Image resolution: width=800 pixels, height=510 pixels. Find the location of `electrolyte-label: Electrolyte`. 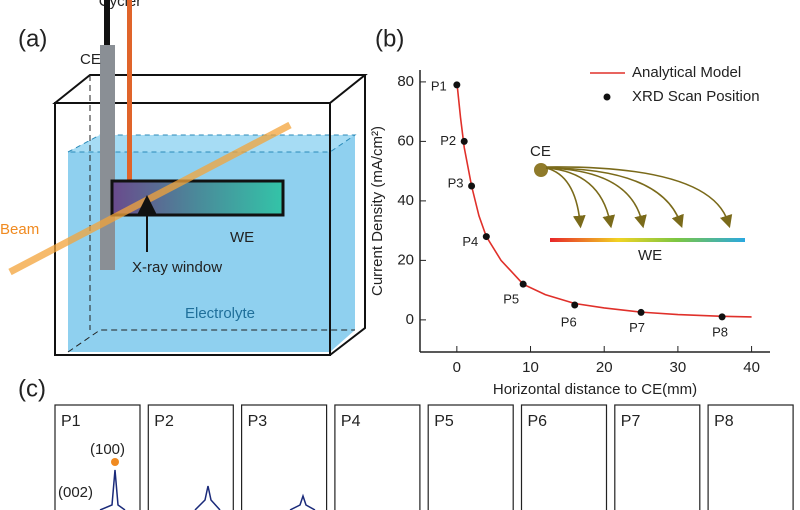

electrolyte-label: Electrolyte is located at coordinates (220, 313).